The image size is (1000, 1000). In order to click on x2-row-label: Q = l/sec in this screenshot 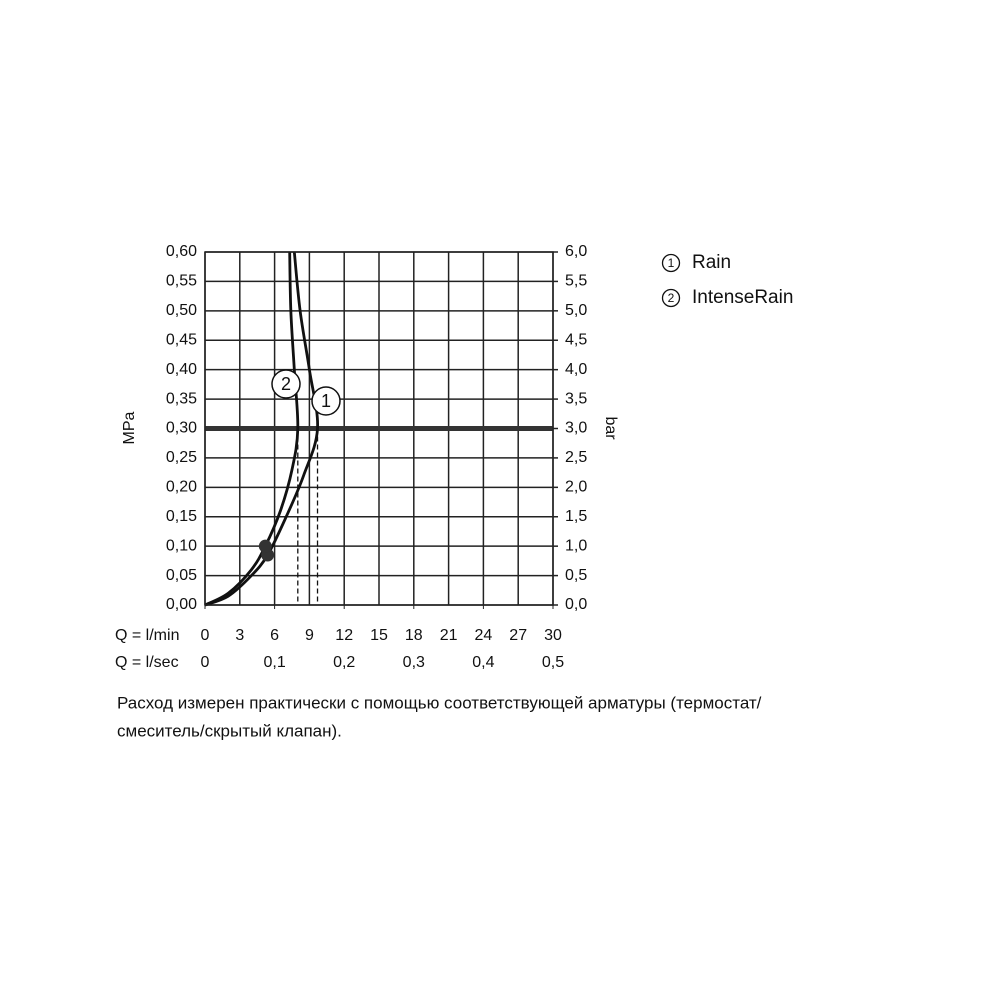, I will do `click(147, 662)`.